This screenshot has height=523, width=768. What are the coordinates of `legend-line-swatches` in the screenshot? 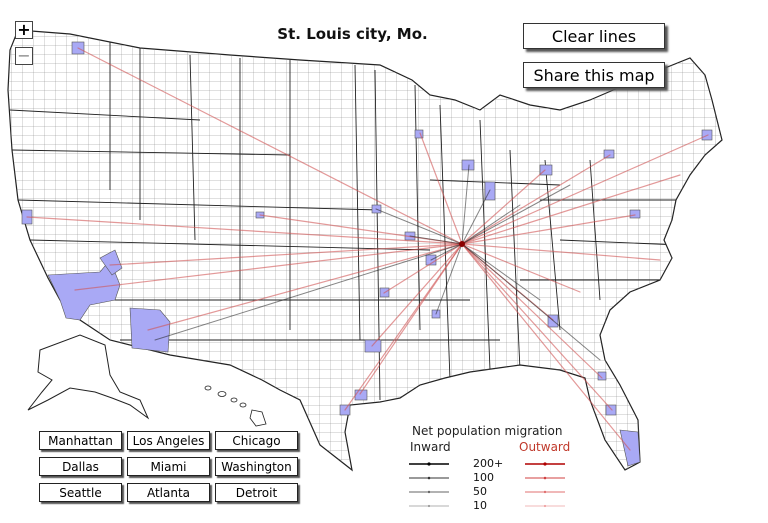 It's located at (487, 485).